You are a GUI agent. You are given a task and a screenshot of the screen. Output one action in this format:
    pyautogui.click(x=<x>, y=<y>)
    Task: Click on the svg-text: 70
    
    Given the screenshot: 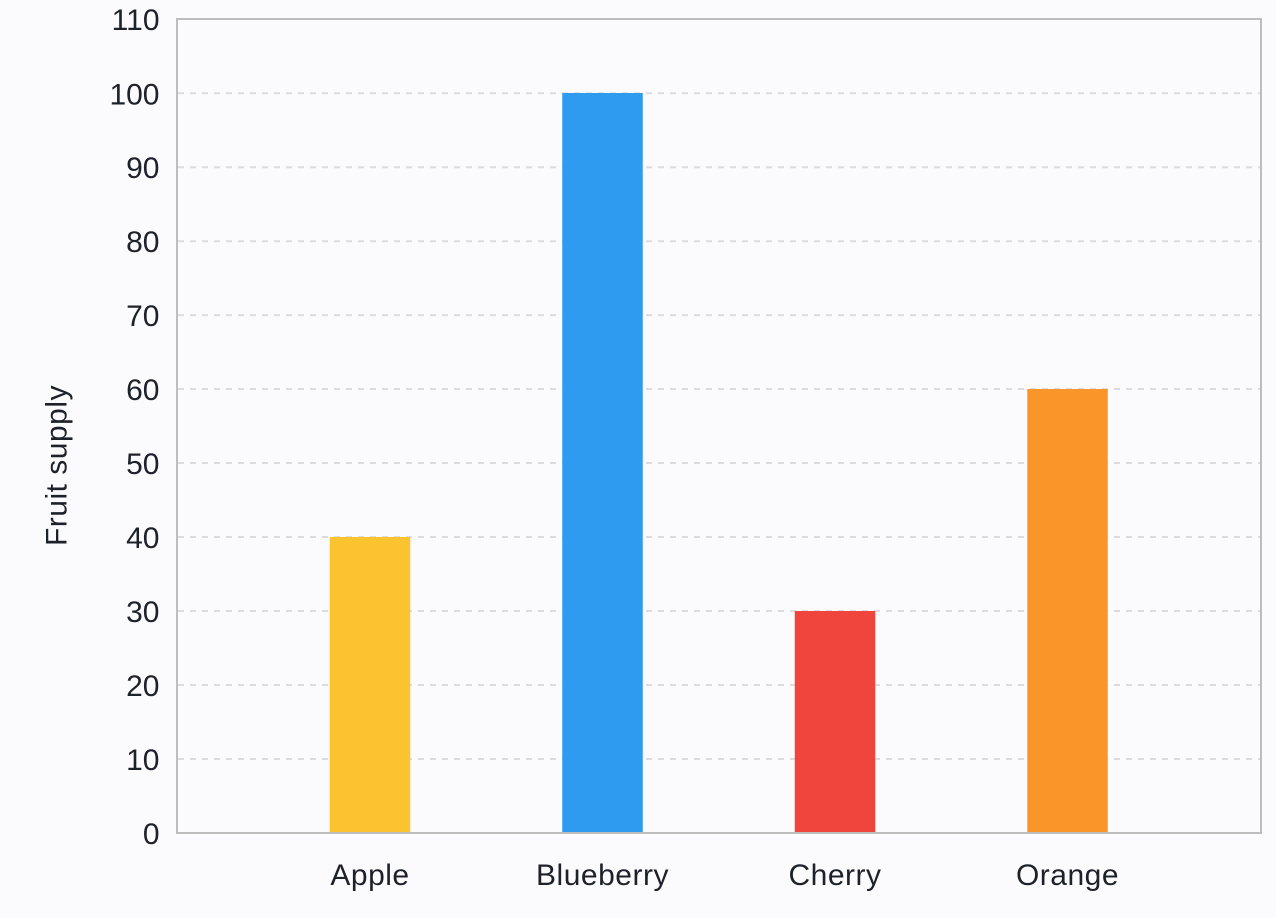 What is the action you would take?
    pyautogui.click(x=142, y=316)
    